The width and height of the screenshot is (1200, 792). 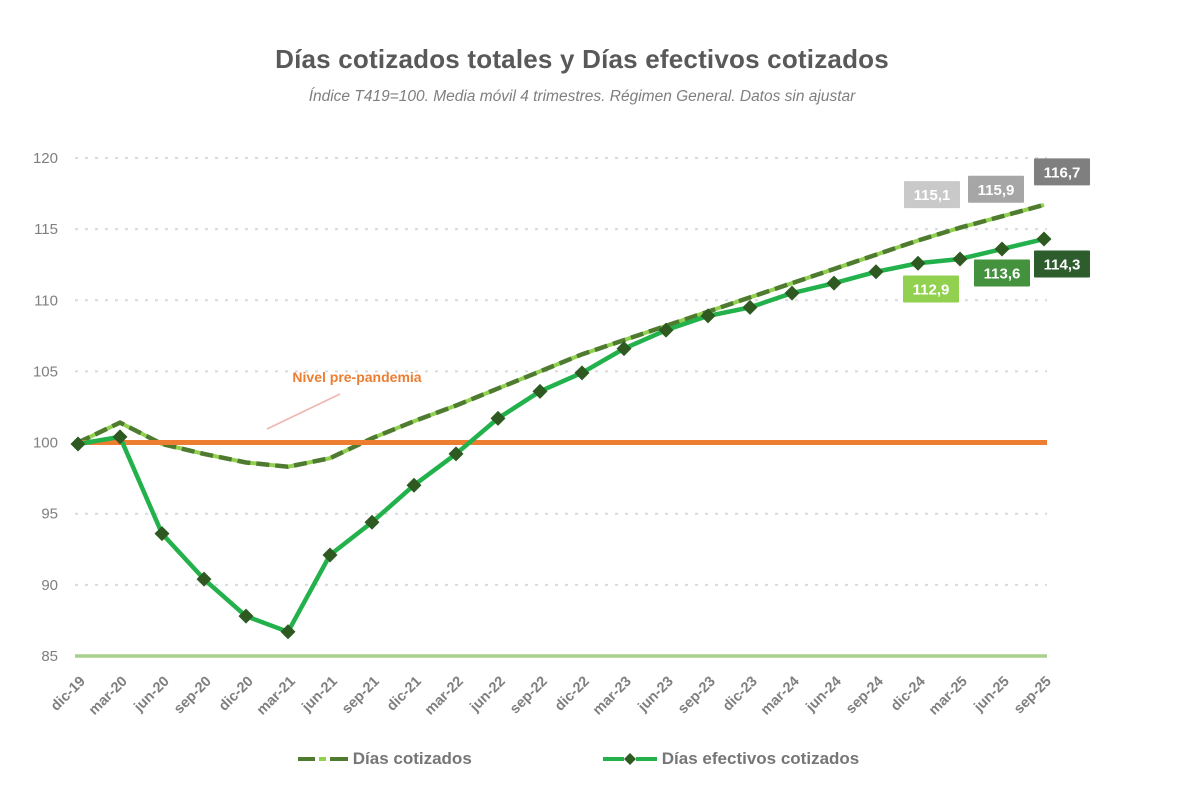 What do you see at coordinates (1033, 696) in the screenshot?
I see `x-axis-tick-label: sep-25` at bounding box center [1033, 696].